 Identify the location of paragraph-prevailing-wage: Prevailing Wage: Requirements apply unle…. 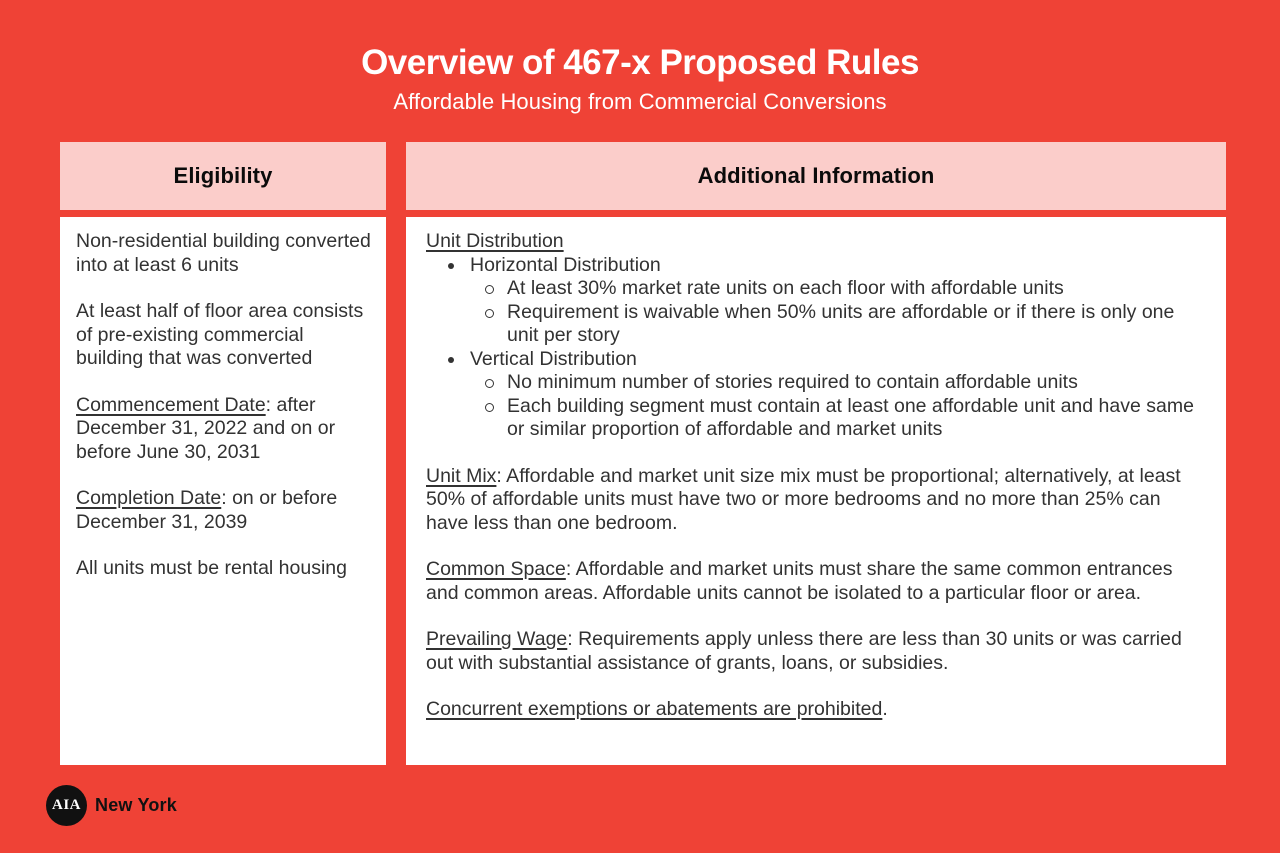
(814, 651).